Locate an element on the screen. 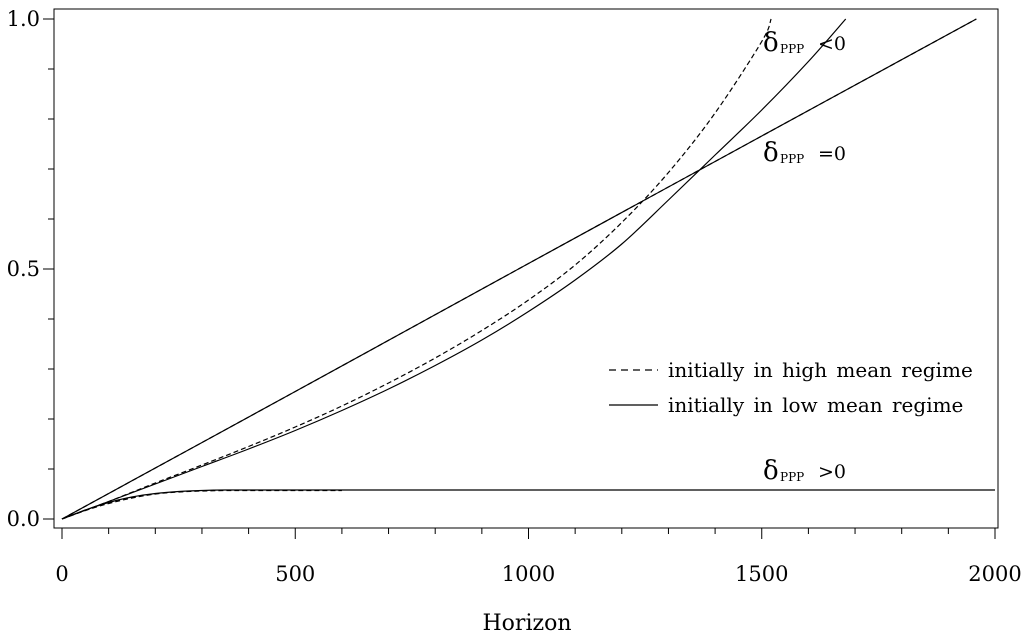 Image resolution: width=1029 pixels, height=638 pixels. annotation-delta-positive: δ PPP >0 is located at coordinates (804, 471).